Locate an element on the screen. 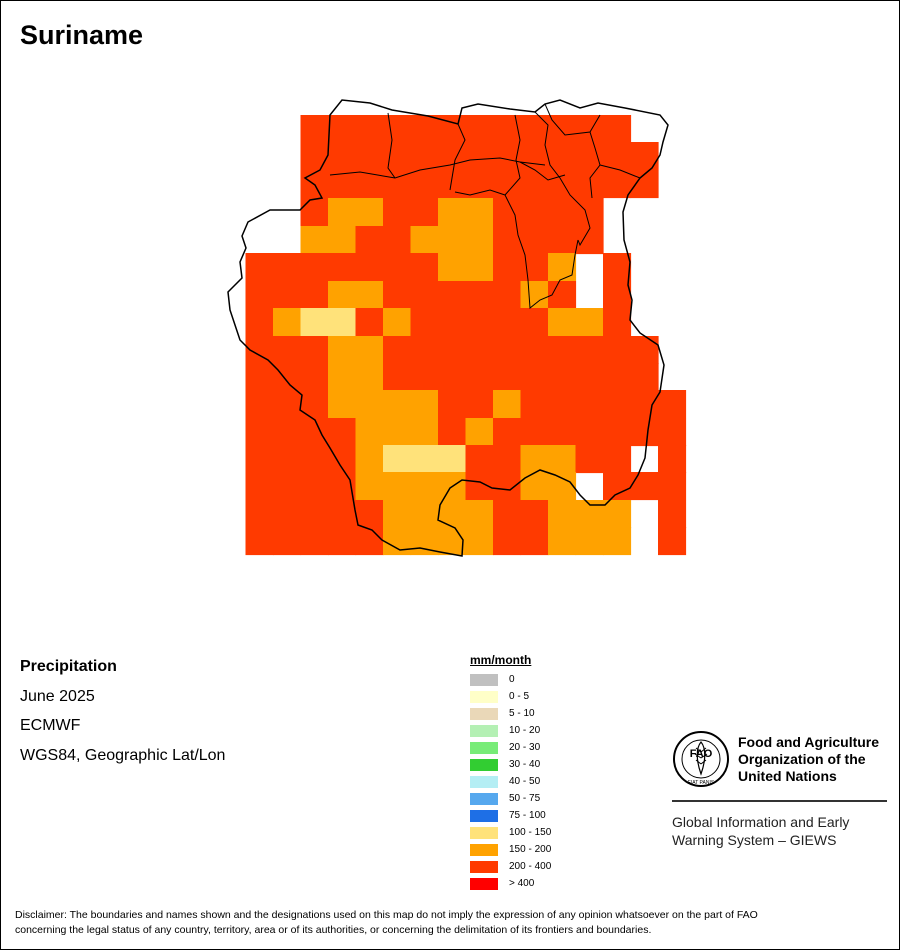 The height and width of the screenshot is (950, 900). fao-name-line1: Food and Agriculture is located at coordinates (809, 742).